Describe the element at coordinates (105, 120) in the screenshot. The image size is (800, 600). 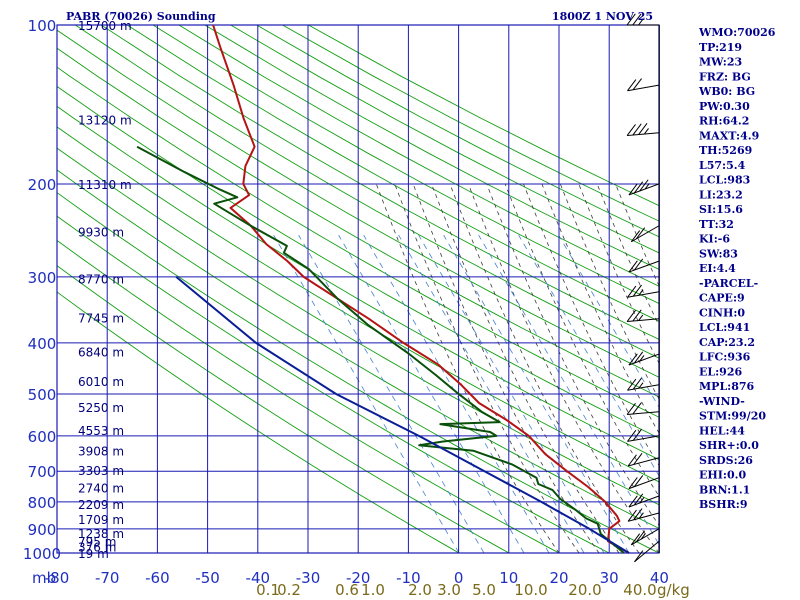
I see `height-label: 13120 m` at that location.